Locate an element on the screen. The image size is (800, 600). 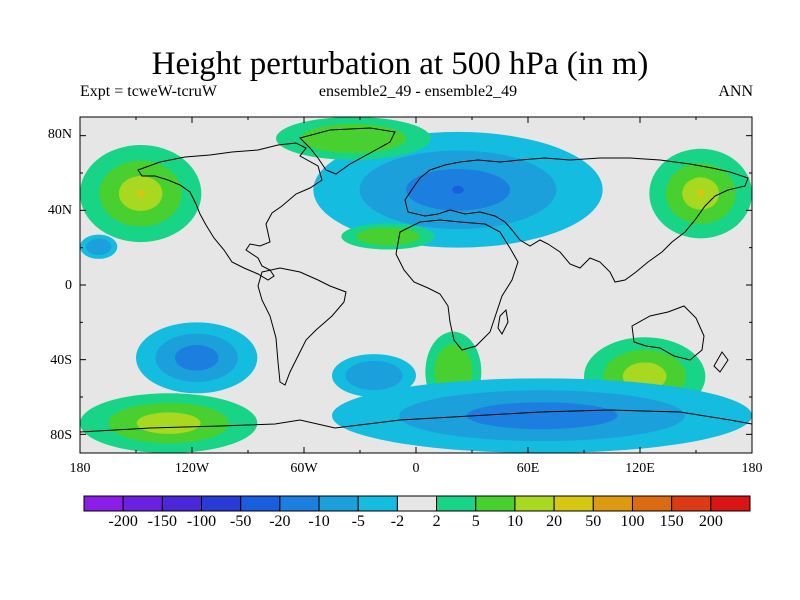
colorbar-label: -2 is located at coordinates (397, 521).